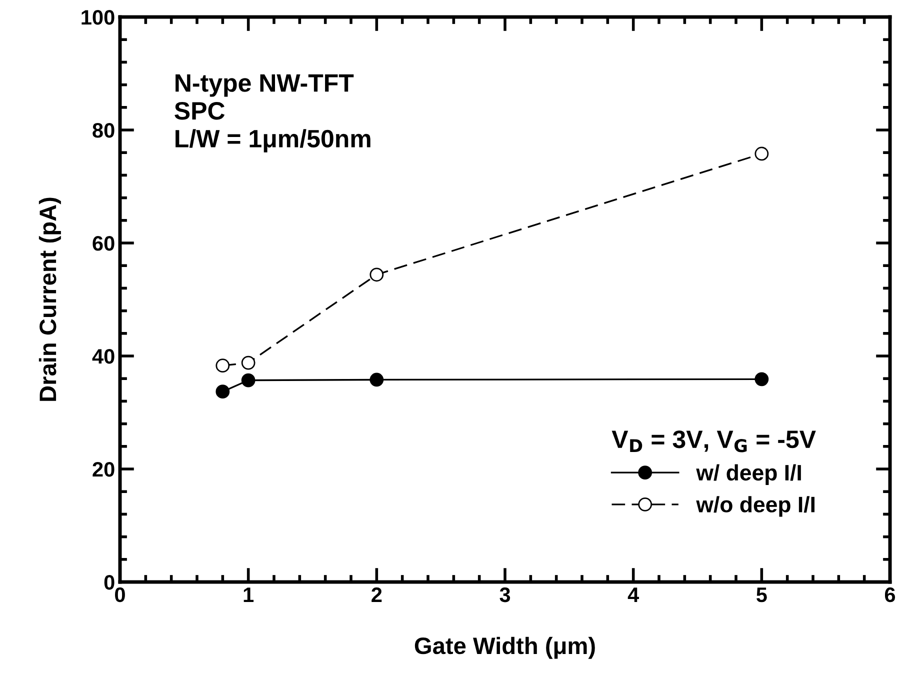 Image resolution: width=911 pixels, height=688 pixels. I want to click on y-tick-label: 60, so click(103, 243).